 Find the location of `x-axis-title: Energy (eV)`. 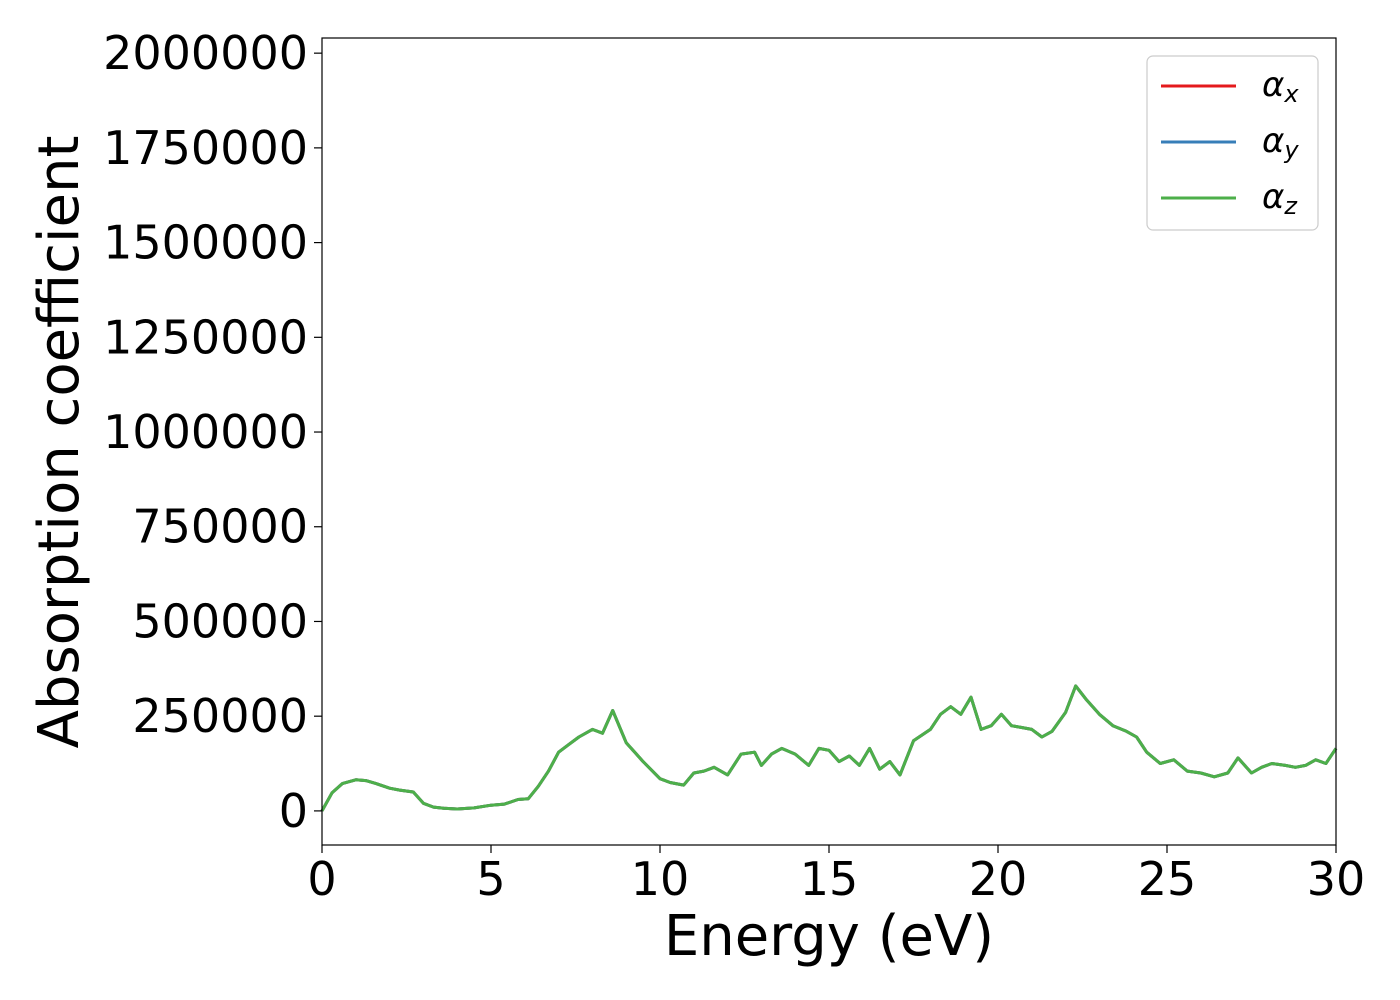

x-axis-title: Energy (eV) is located at coordinates (829, 936).